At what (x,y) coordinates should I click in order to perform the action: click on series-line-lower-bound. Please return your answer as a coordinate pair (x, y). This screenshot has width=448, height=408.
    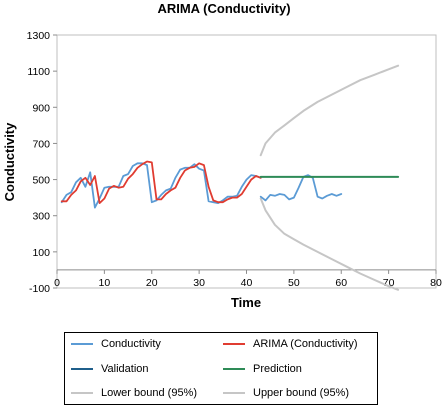
    Looking at the image, I should click on (329, 244).